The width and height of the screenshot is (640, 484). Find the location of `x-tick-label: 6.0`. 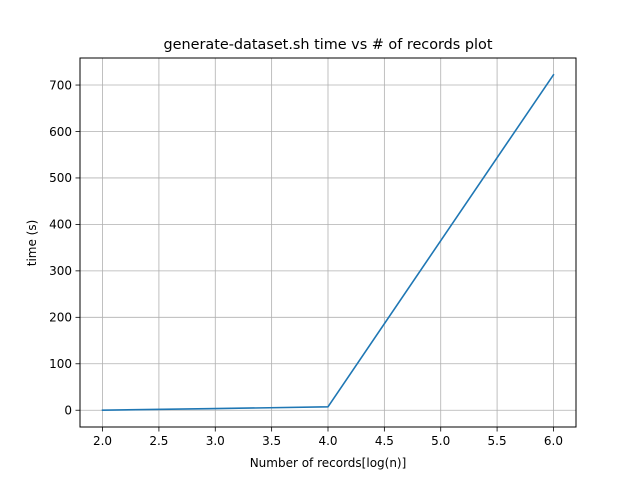

x-tick-label: 6.0 is located at coordinates (553, 441).